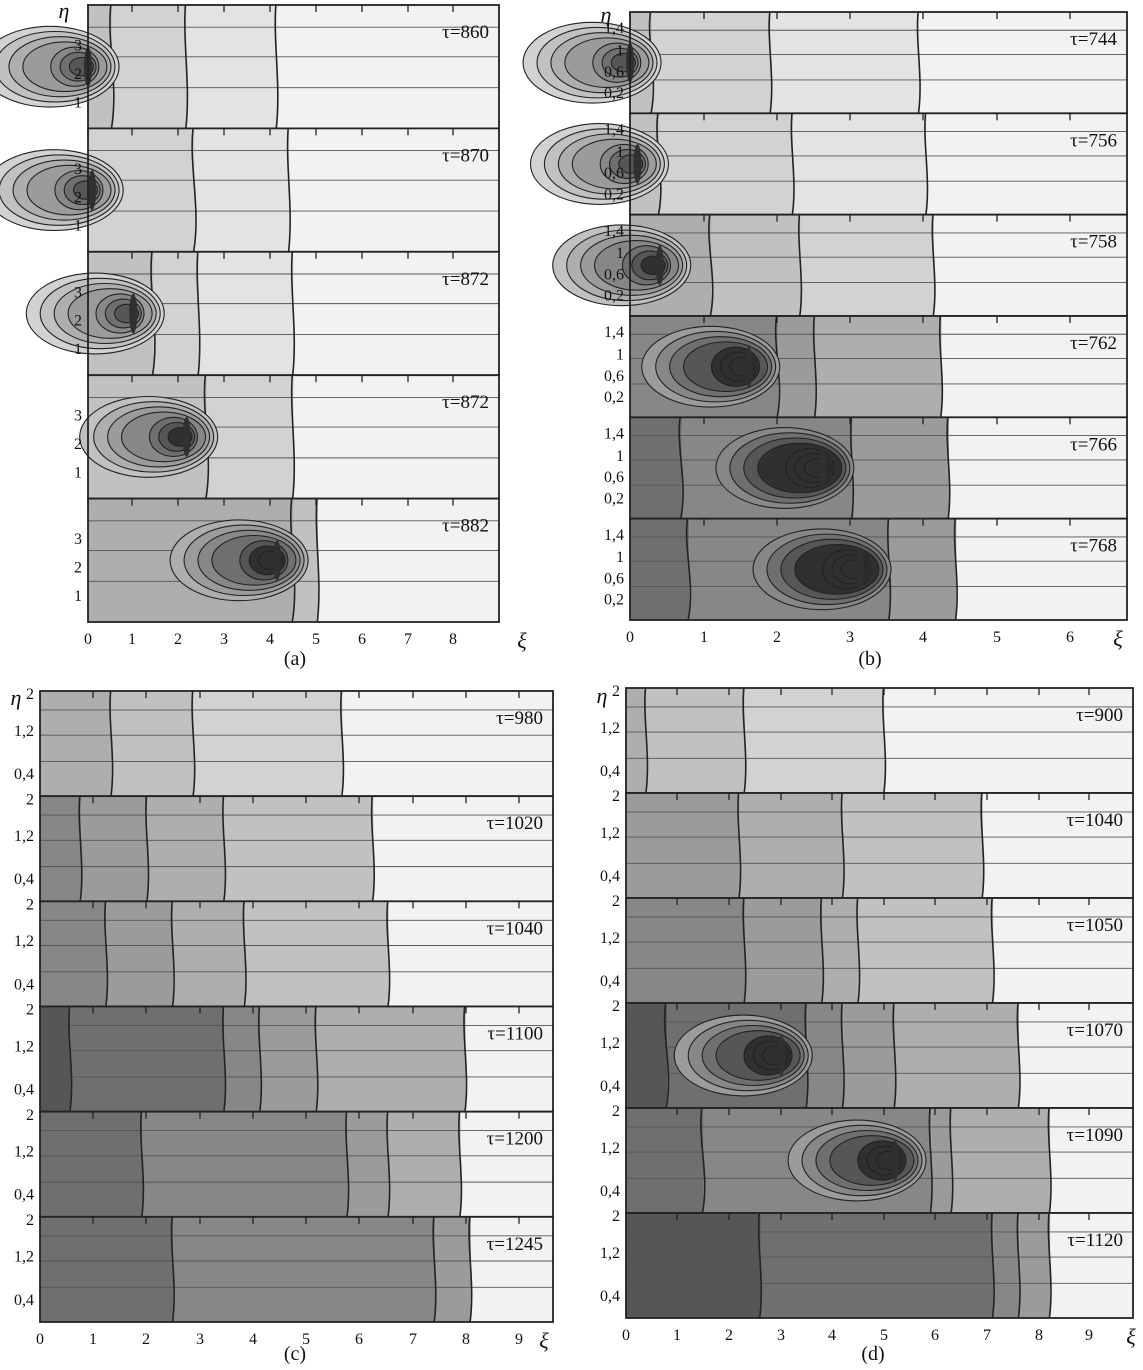  Describe the element at coordinates (866, 468) in the screenshot. I see `subplot: τ=766 0,2 0,6 1 1,4` at that location.